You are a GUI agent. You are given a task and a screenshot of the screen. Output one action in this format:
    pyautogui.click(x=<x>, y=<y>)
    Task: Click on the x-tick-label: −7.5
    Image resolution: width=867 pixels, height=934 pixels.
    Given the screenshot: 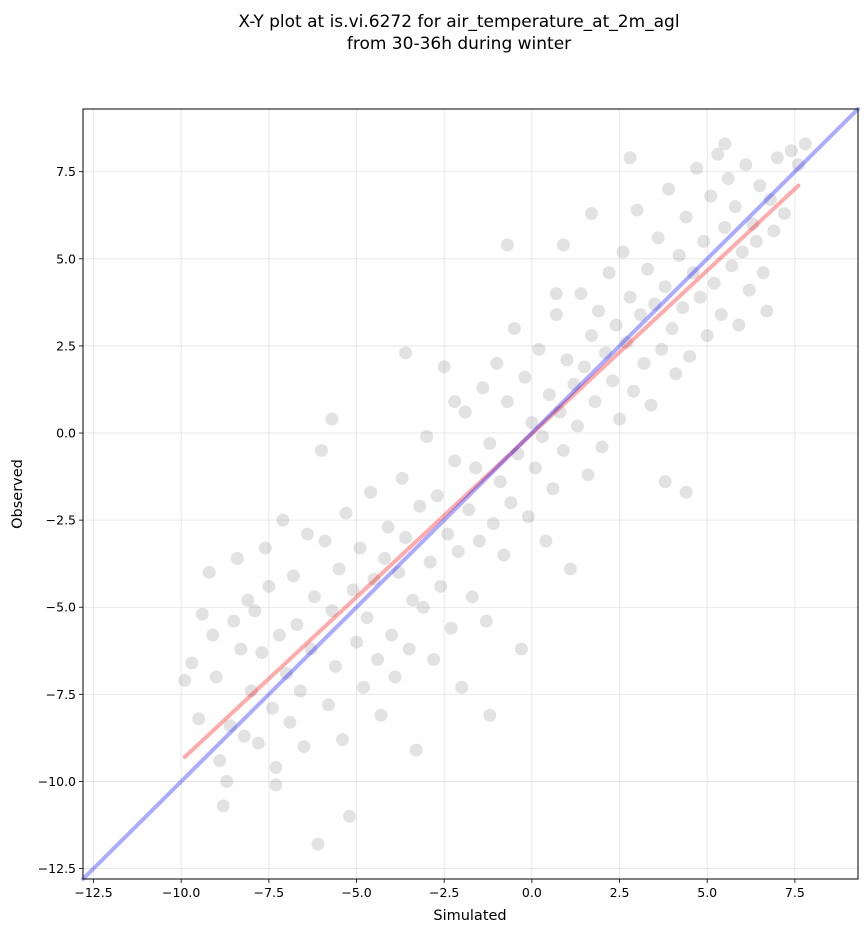 What is the action you would take?
    pyautogui.click(x=269, y=892)
    